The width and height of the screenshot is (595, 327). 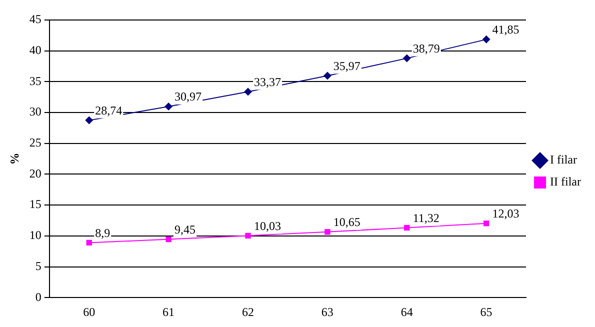 I want to click on y-tick-label: 45, so click(x=35, y=19).